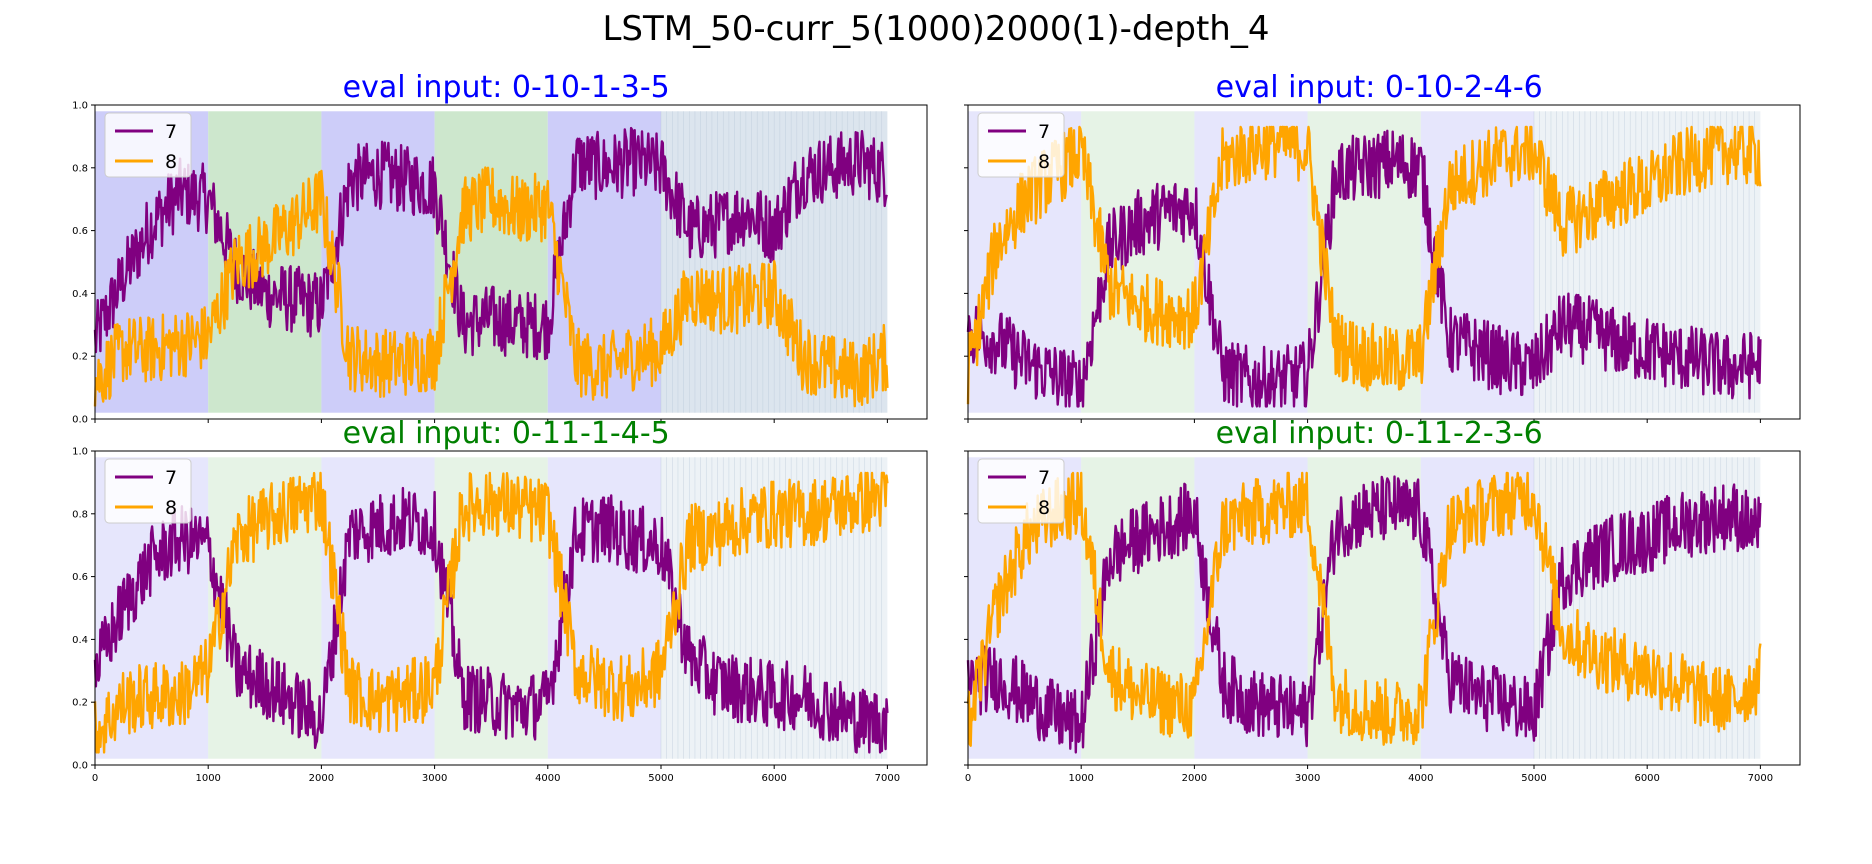 This screenshot has height=864, width=1872. Describe the element at coordinates (506, 433) in the screenshot. I see `subplot-title: eval input: 0-11-1-4-5` at that location.